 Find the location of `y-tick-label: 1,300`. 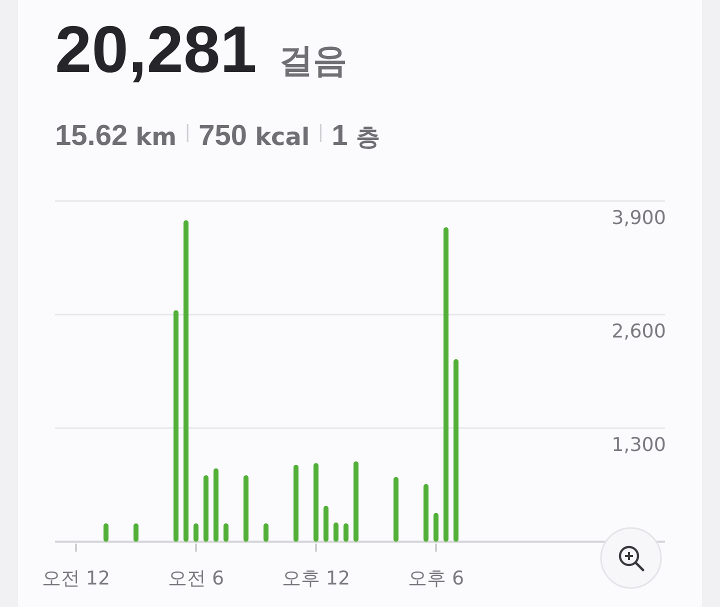

y-tick-label: 1,300 is located at coordinates (639, 445).